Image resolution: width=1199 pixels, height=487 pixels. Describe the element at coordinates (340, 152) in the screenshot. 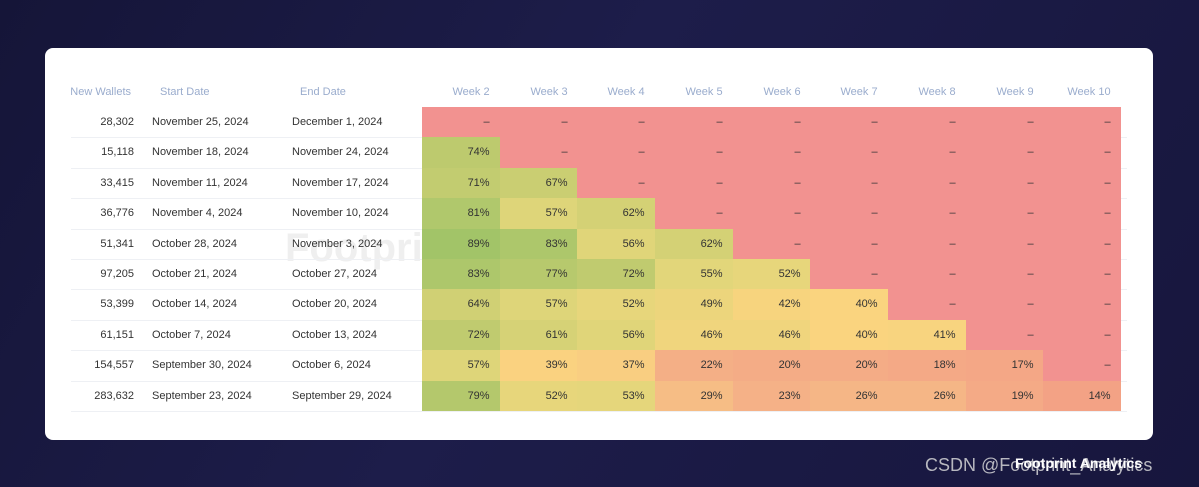

I see `end-date: November 24, 2024` at that location.